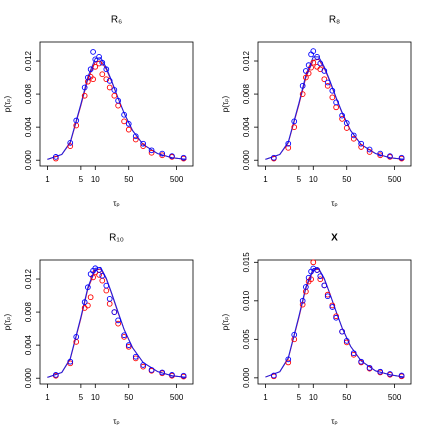 The width and height of the screenshot is (436, 436). What do you see at coordinates (116, 20) in the screenshot?
I see `panel-title: R₆` at bounding box center [116, 20].